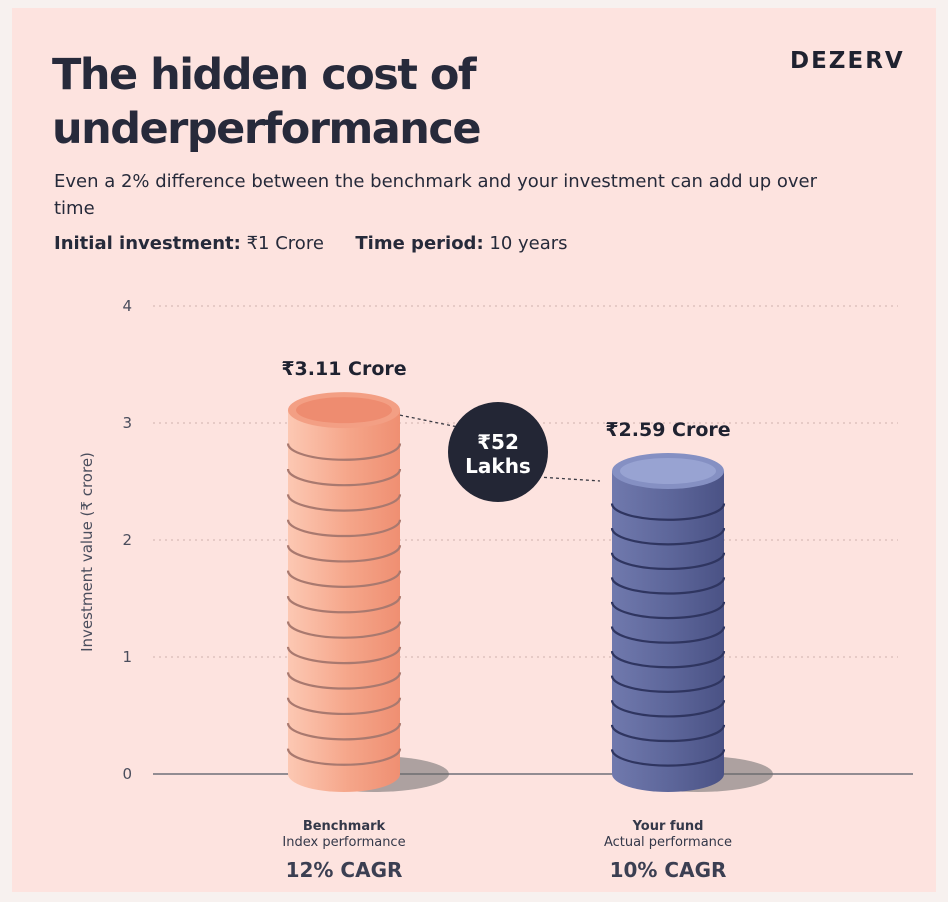 This screenshot has height=902, width=948. What do you see at coordinates (147, 243) in the screenshot?
I see `investment-label: Initial investment:` at bounding box center [147, 243].